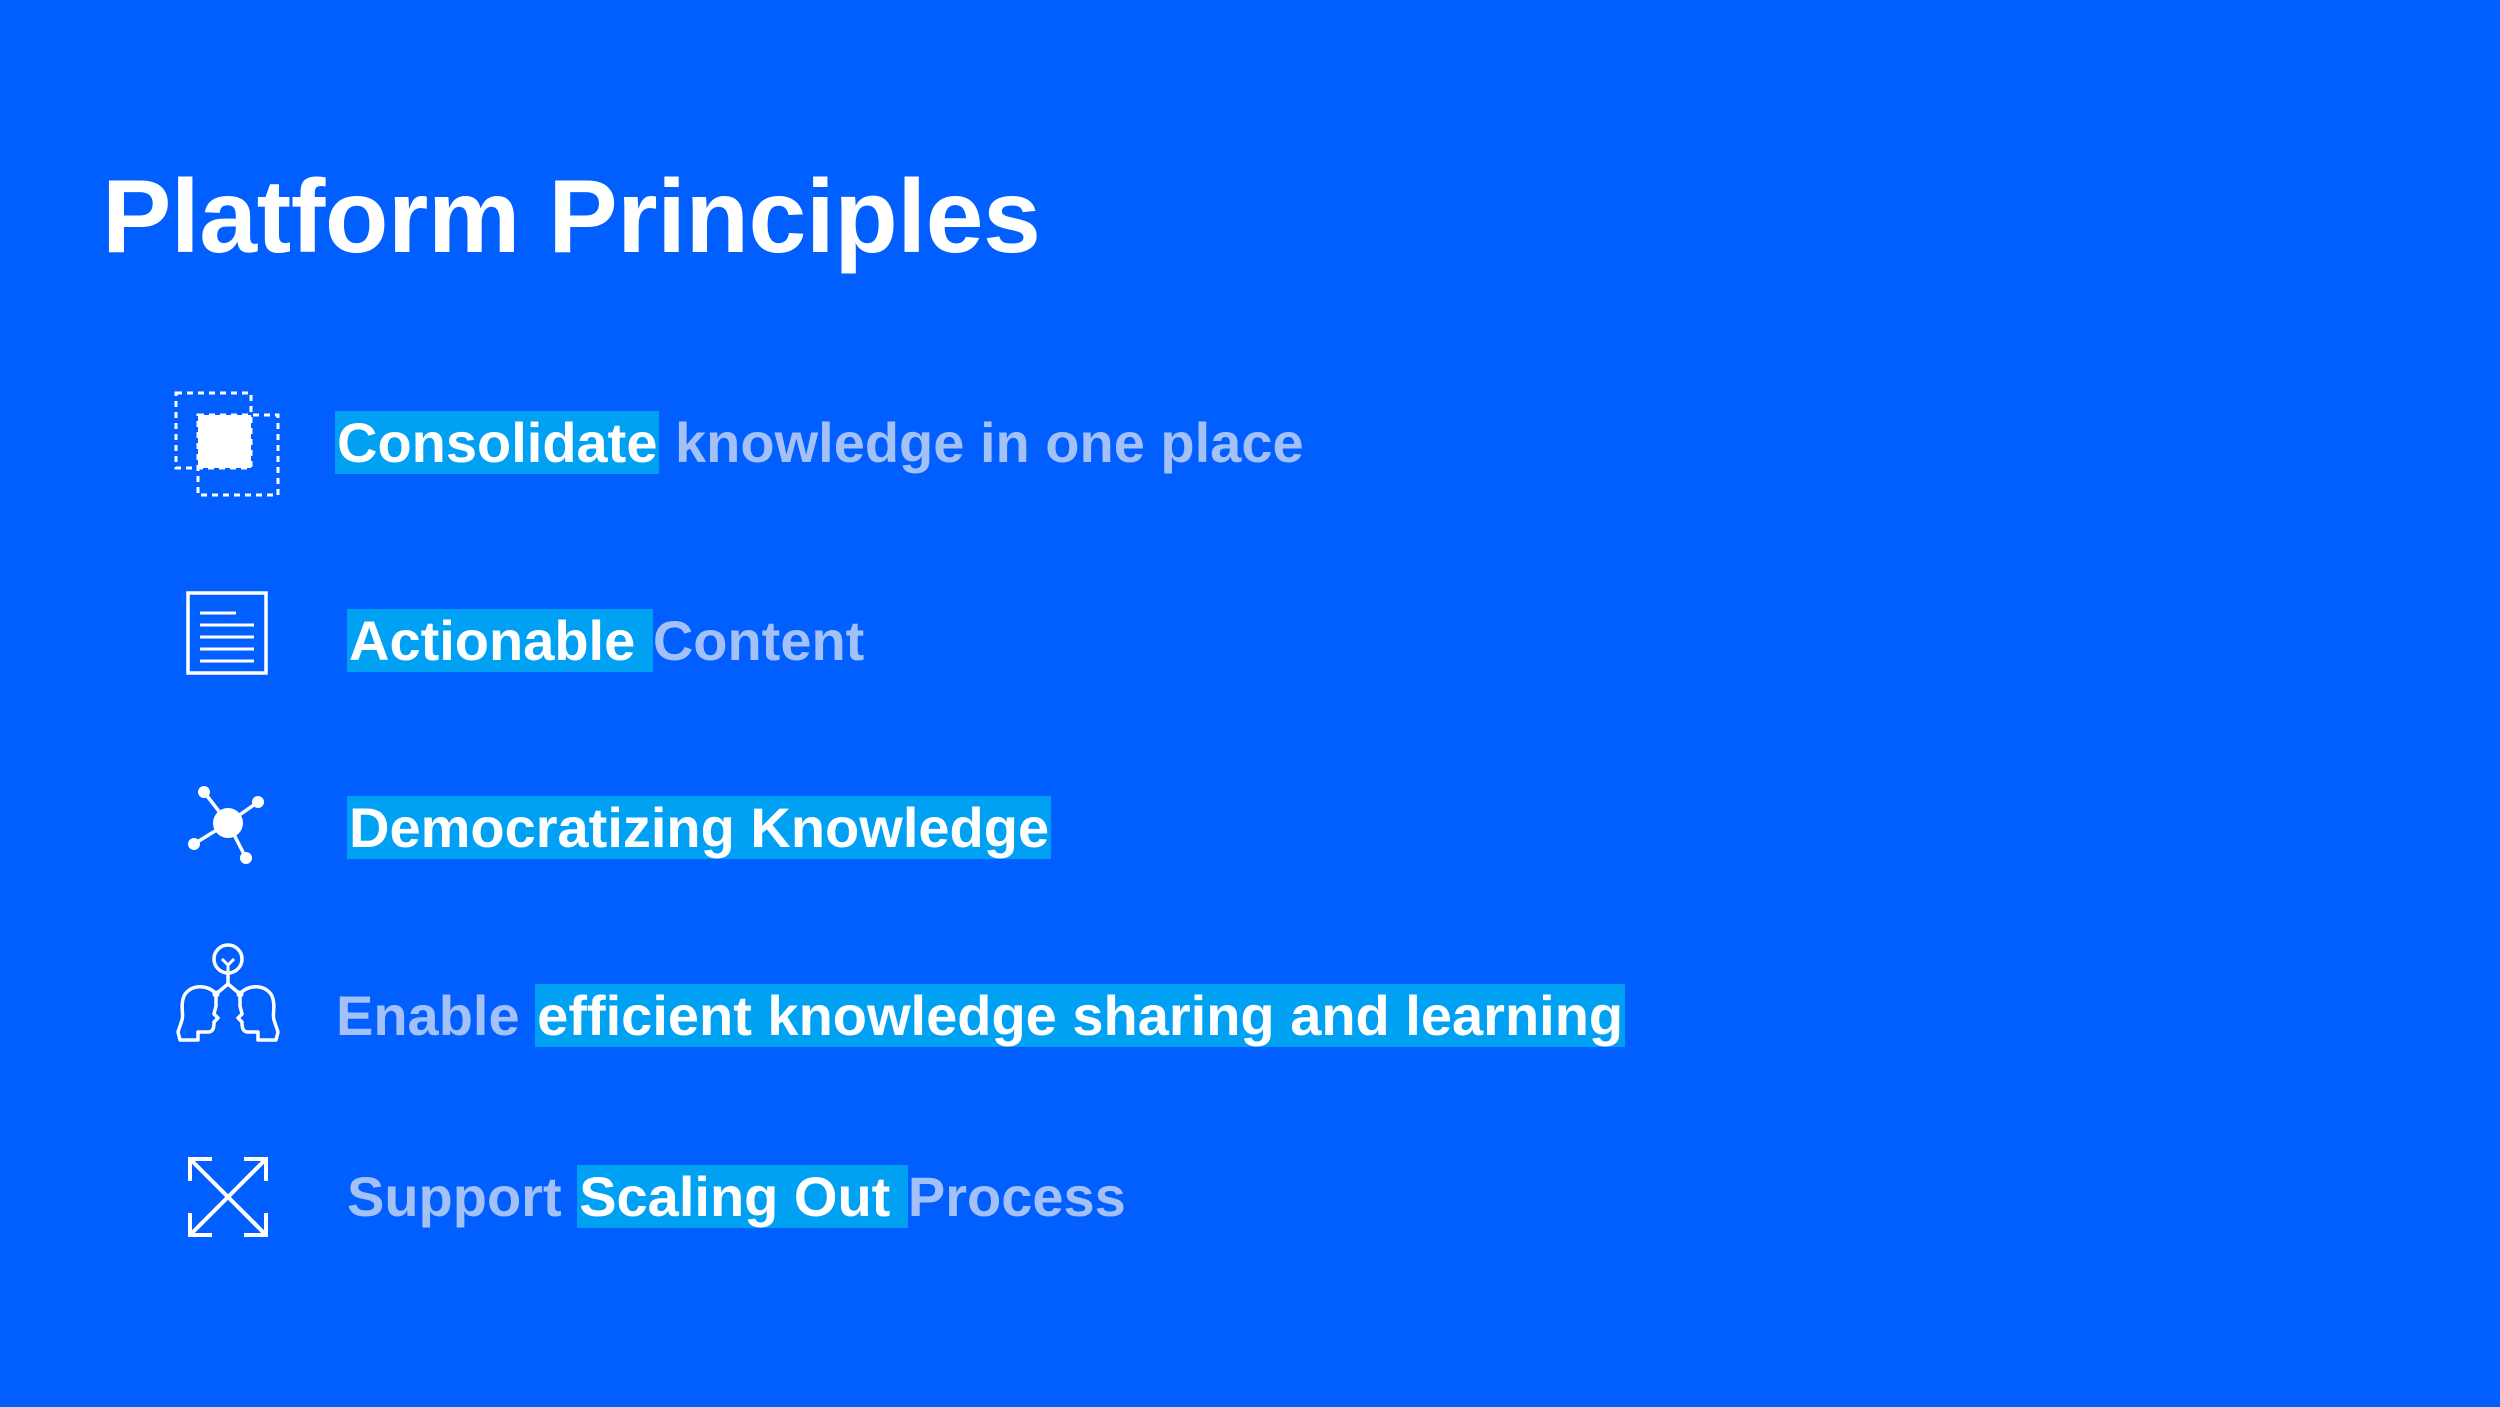 This screenshot has width=2500, height=1407. What do you see at coordinates (500, 640) in the screenshot?
I see `principle-highlight: Actionable` at bounding box center [500, 640].